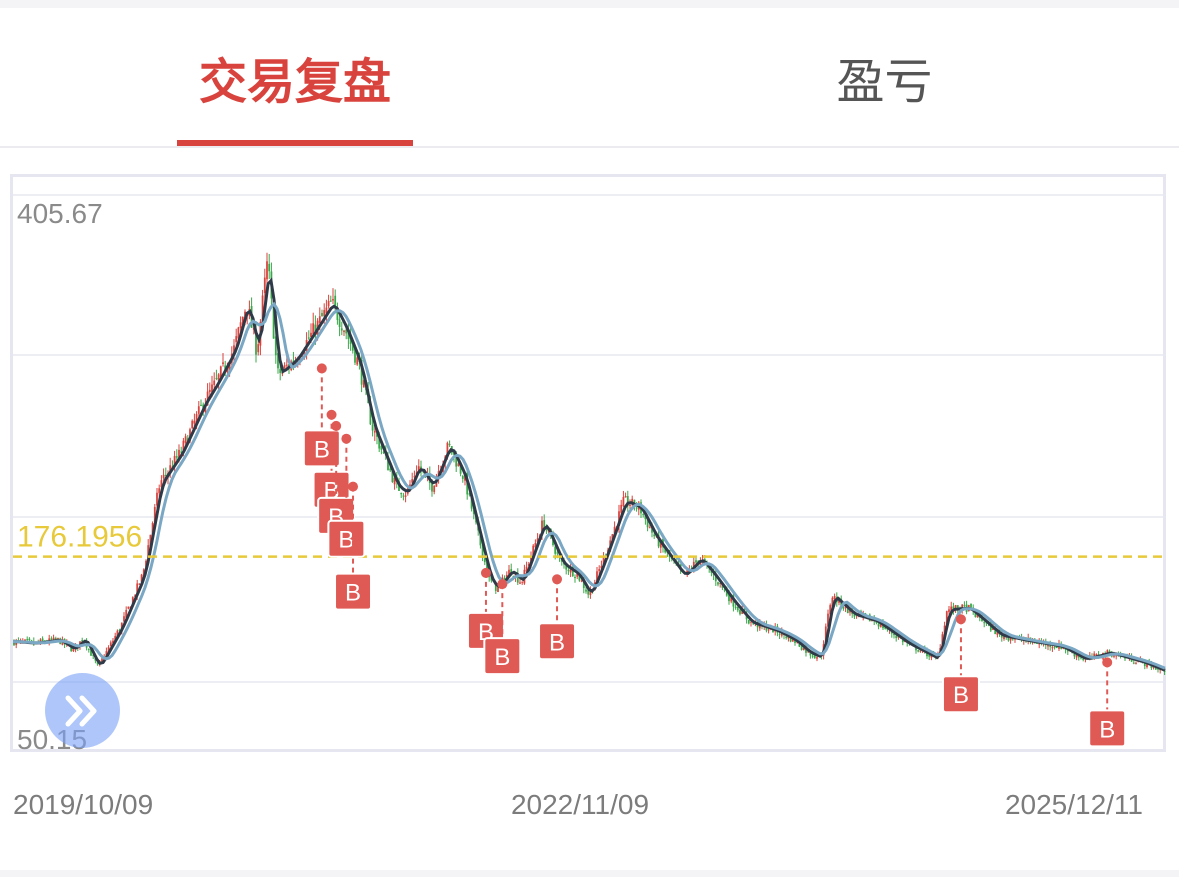  What do you see at coordinates (294, 82) in the screenshot?
I see `tab-trade-review: 交易复盘` at bounding box center [294, 82].